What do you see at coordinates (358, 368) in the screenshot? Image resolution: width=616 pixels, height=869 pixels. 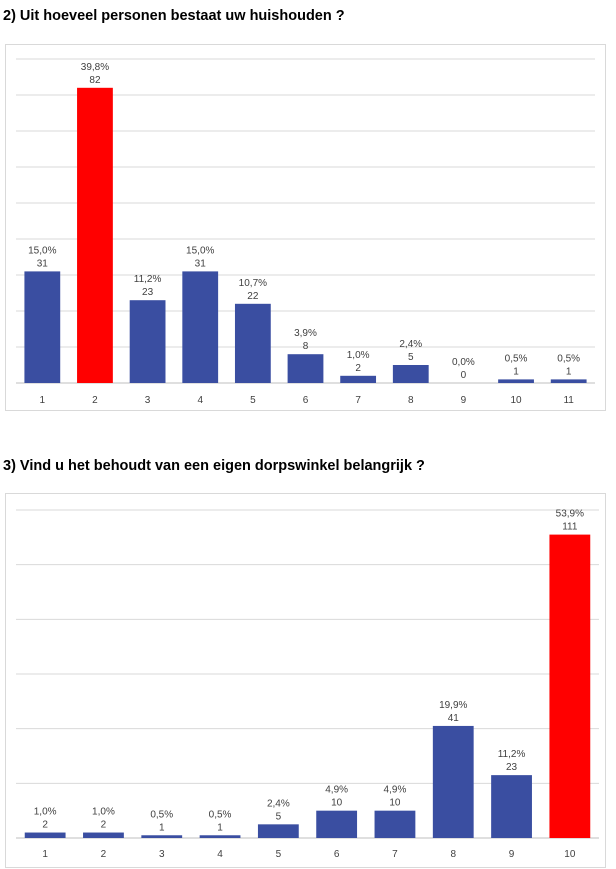 I see `chart1-count-label-7: 2` at bounding box center [358, 368].